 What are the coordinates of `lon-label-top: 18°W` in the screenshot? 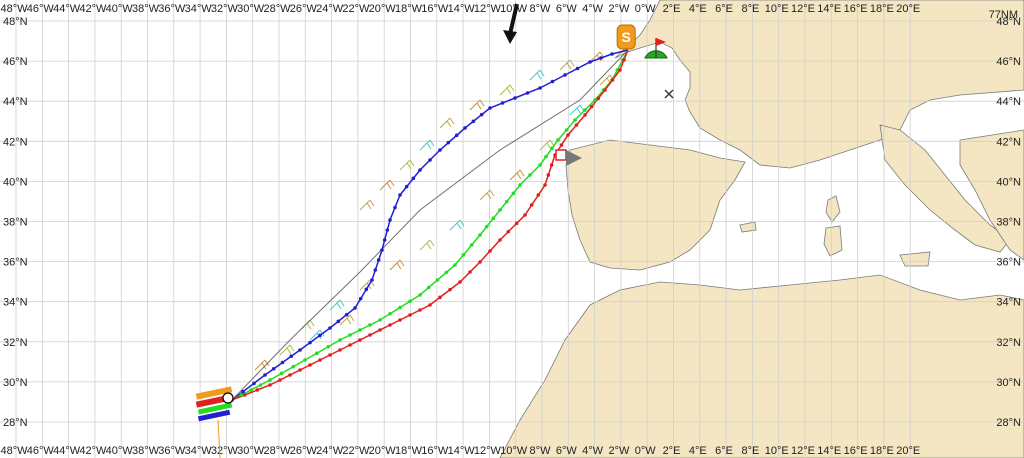 It's located at (409, 9).